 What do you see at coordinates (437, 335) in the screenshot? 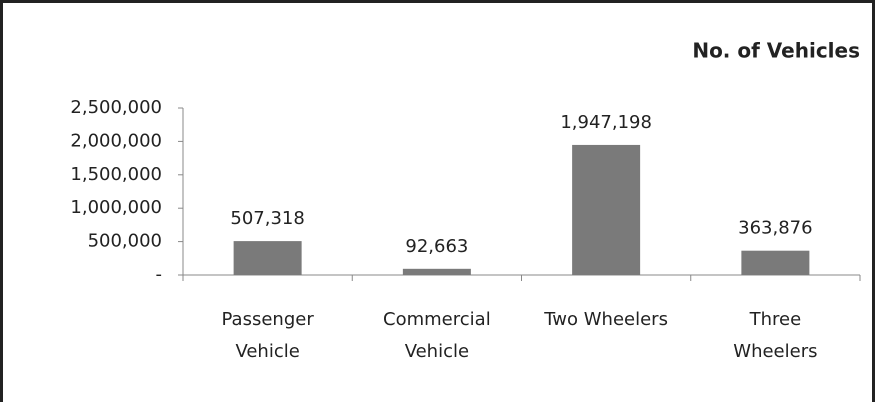
I see `x-tick-label: Commercial Vehicle` at bounding box center [437, 335].